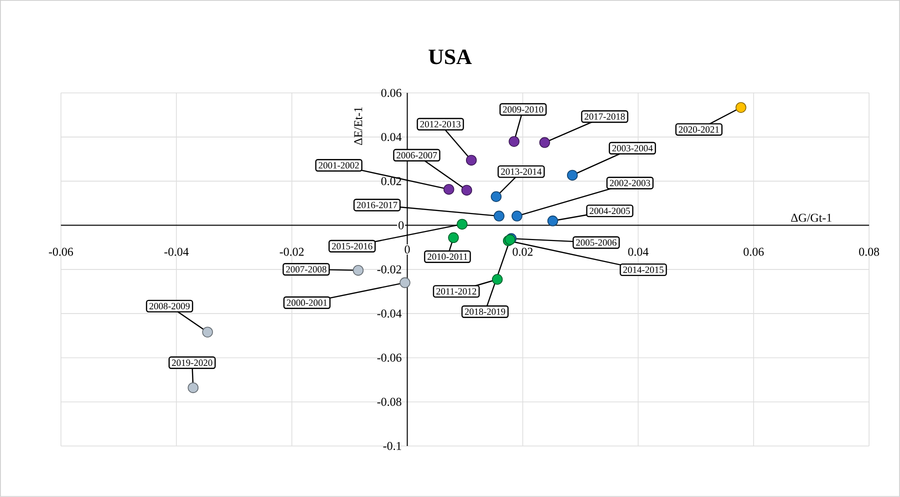 This screenshot has height=497, width=900. I want to click on x-tick-label: 0.06, so click(754, 252).